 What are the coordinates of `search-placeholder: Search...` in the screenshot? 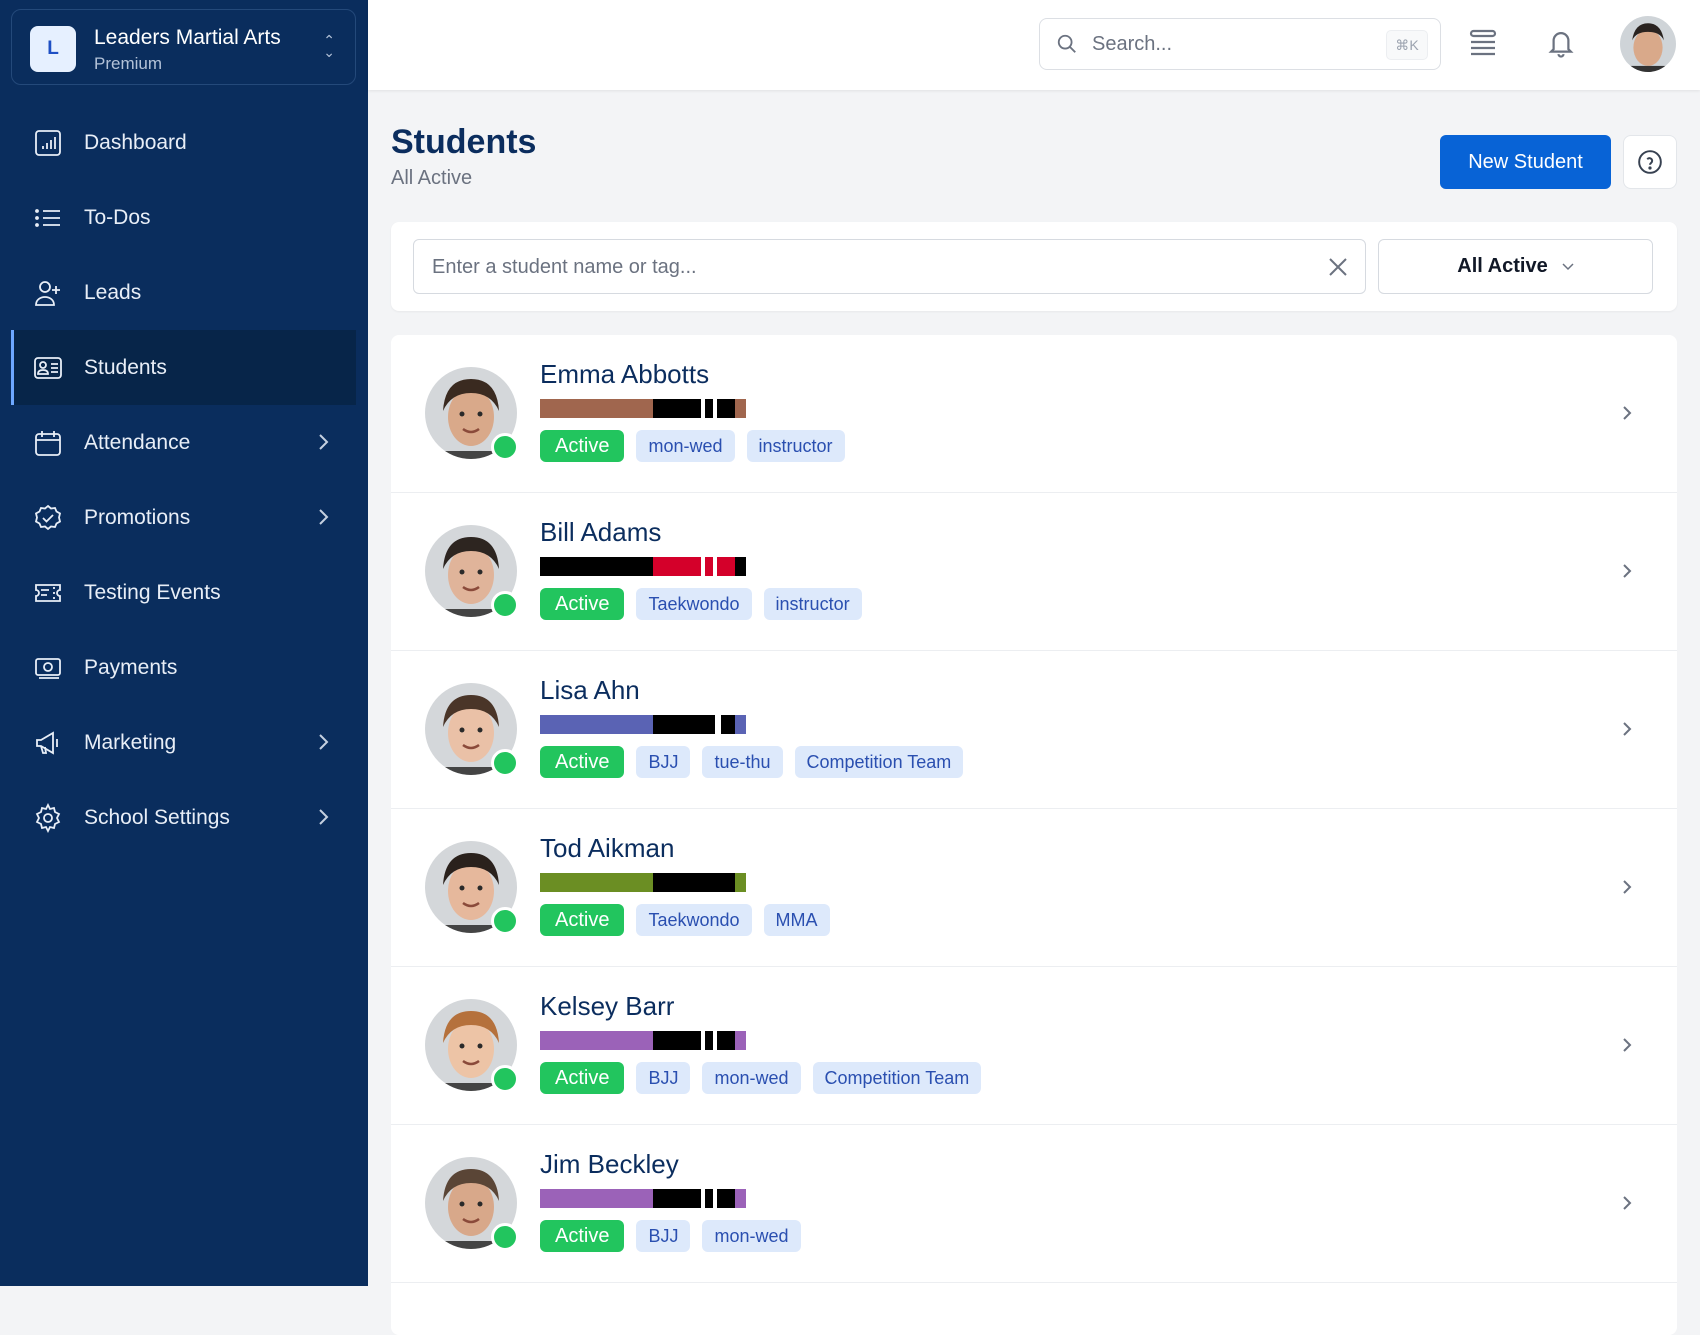 It's located at (1132, 44).